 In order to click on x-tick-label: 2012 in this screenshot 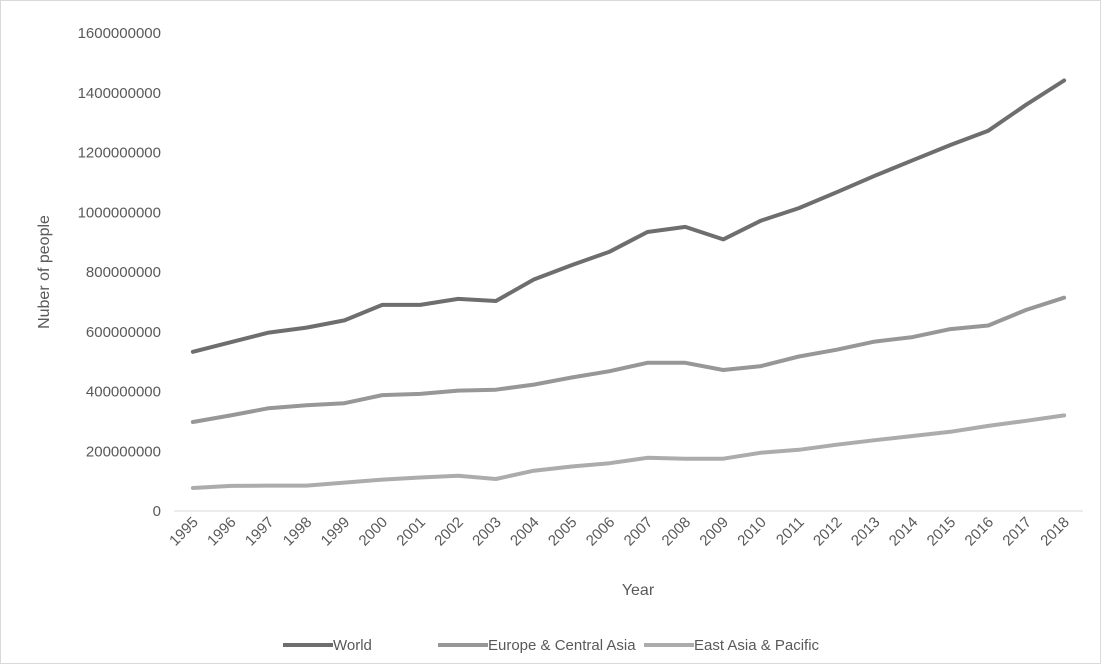, I will do `click(828, 532)`.